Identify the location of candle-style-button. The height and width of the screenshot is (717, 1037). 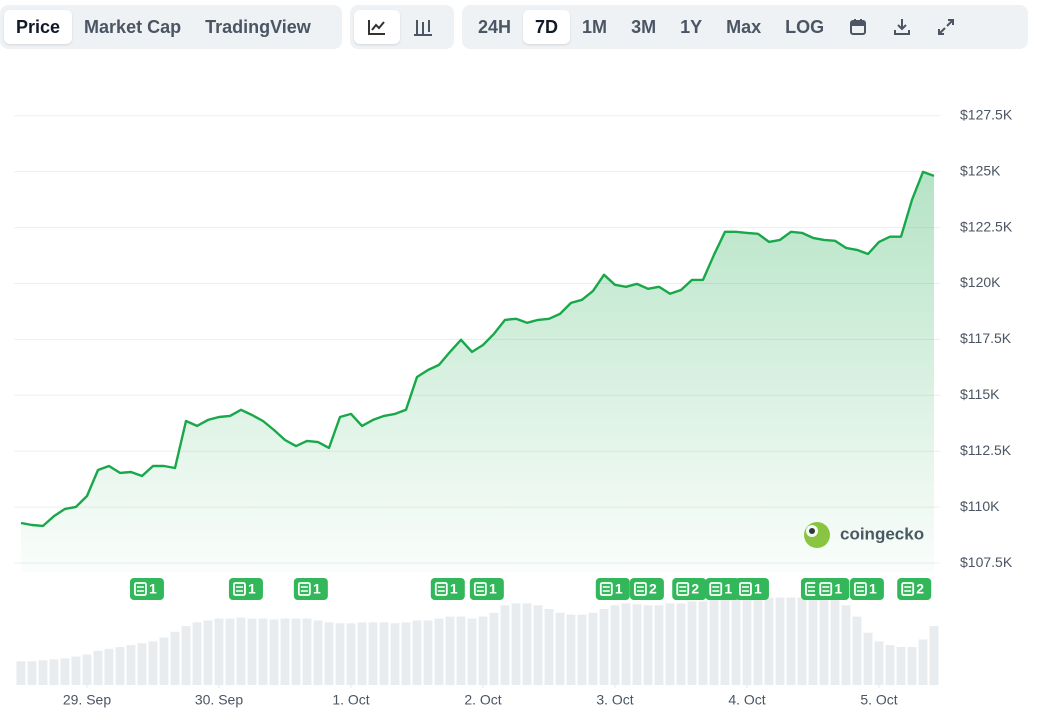
(423, 27).